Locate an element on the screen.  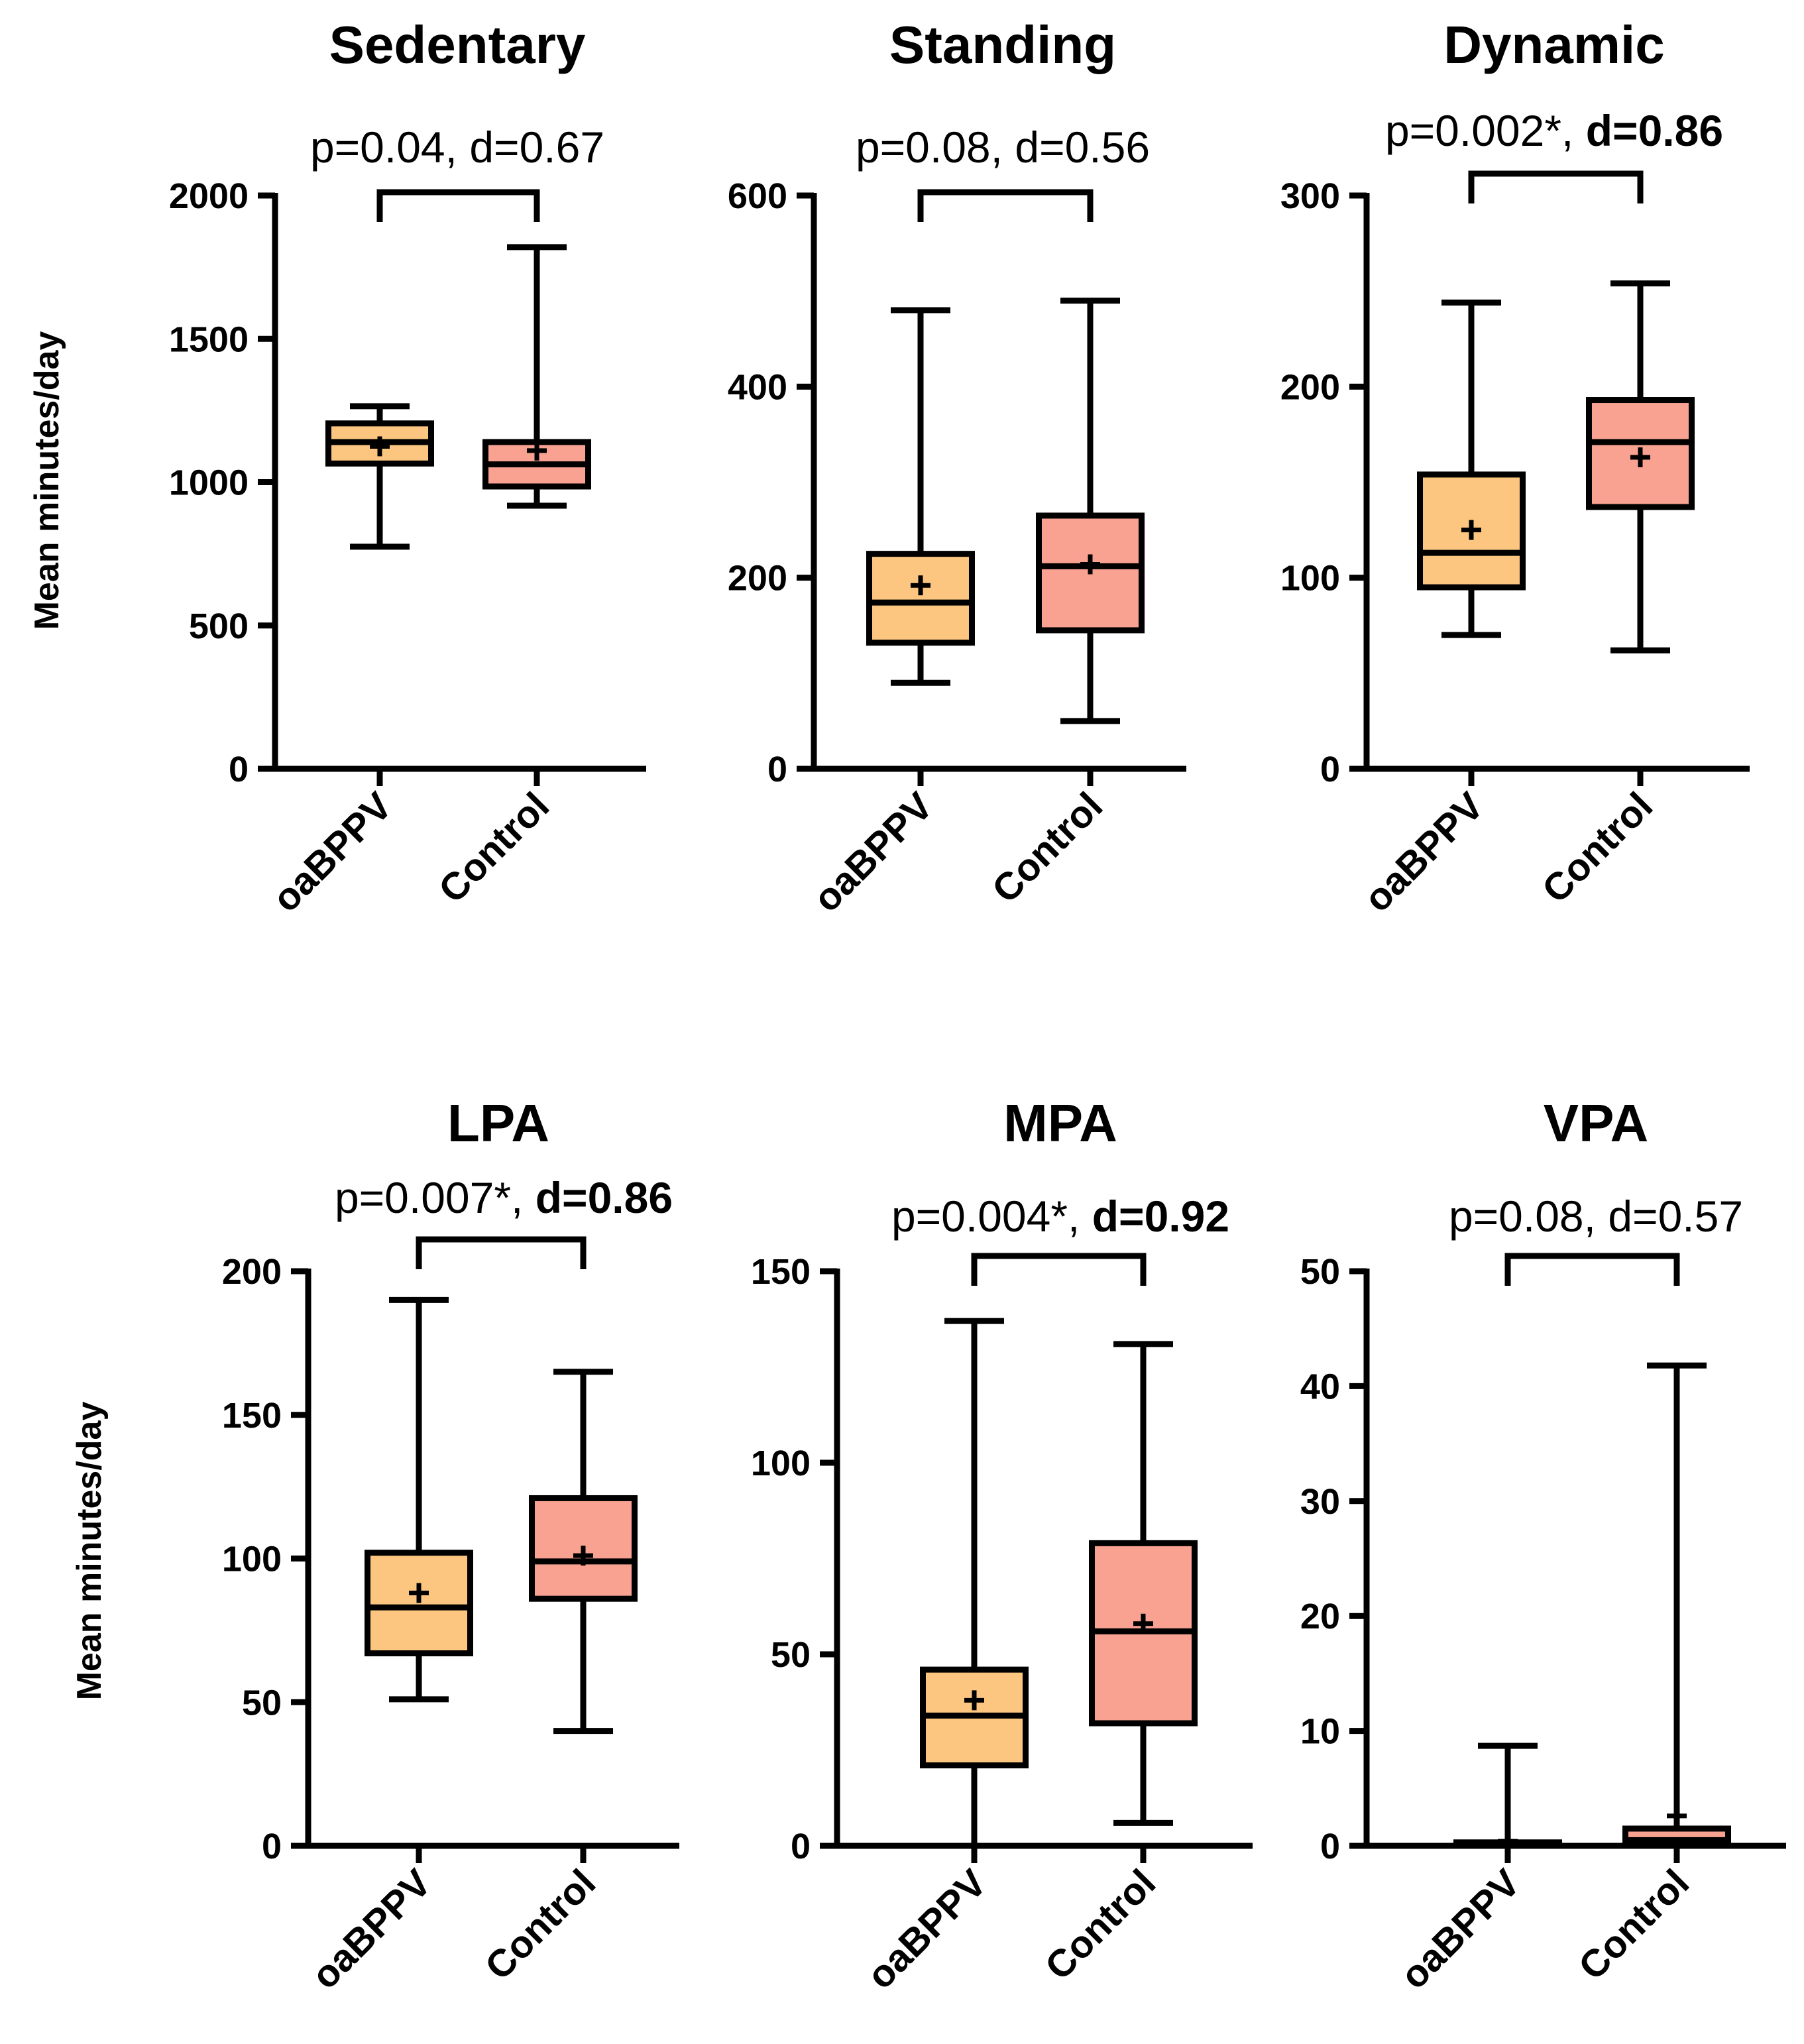
chart-title-dynamic: Dynamic is located at coordinates (1553, 44).